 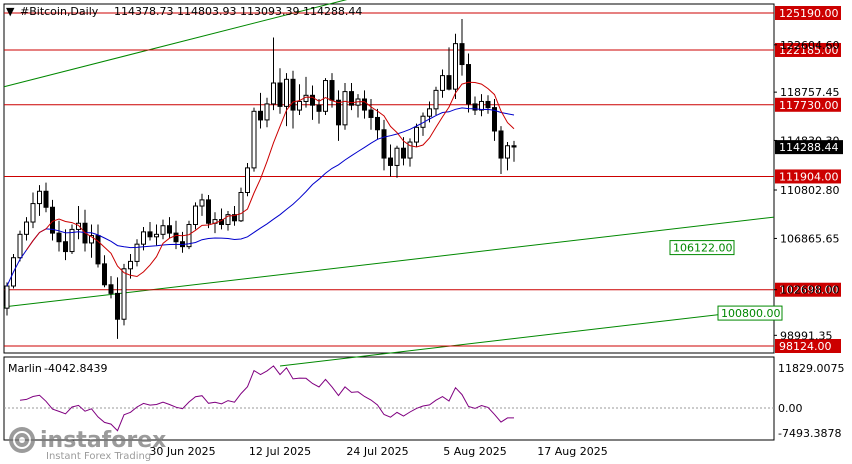 What do you see at coordinates (238, 11) in the screenshot?
I see `chart-ohlc: 114378.73 114803.93 113093.39 114288.44` at bounding box center [238, 11].